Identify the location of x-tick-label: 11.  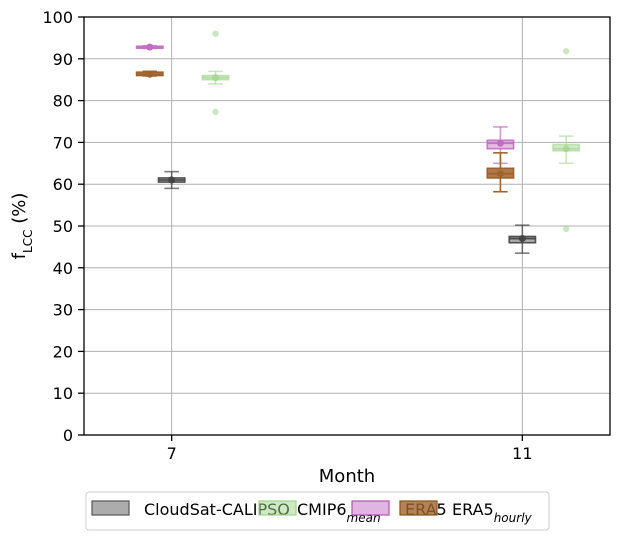
(522, 453).